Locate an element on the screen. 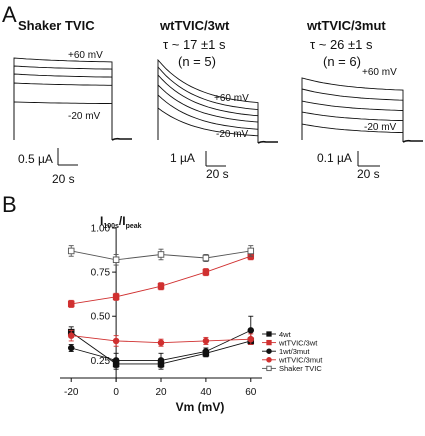  series-line is located at coordinates (161, 280).